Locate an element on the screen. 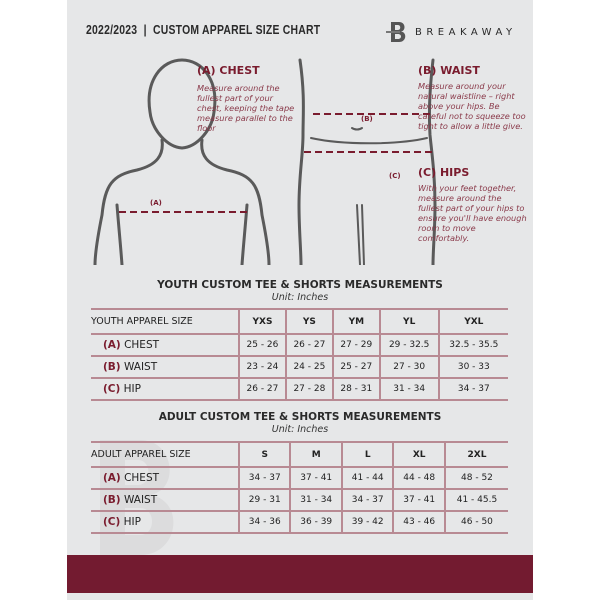 The width and height of the screenshot is (600, 600). chest-heading: (A) CHEST is located at coordinates (228, 70).